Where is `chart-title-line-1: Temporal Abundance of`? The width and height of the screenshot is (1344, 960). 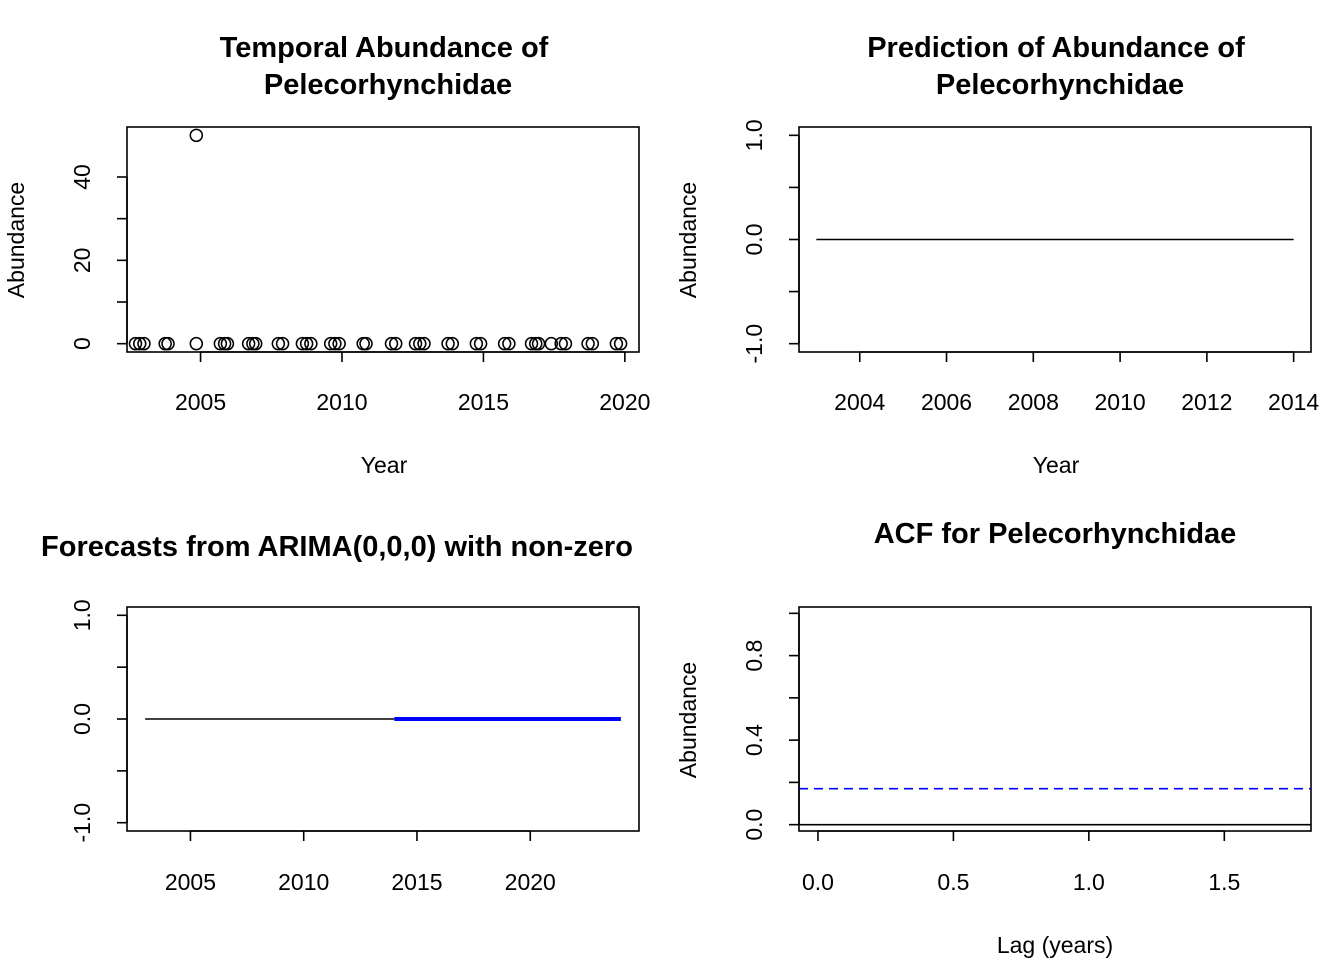 chart-title-line-1: Temporal Abundance of is located at coordinates (384, 48).